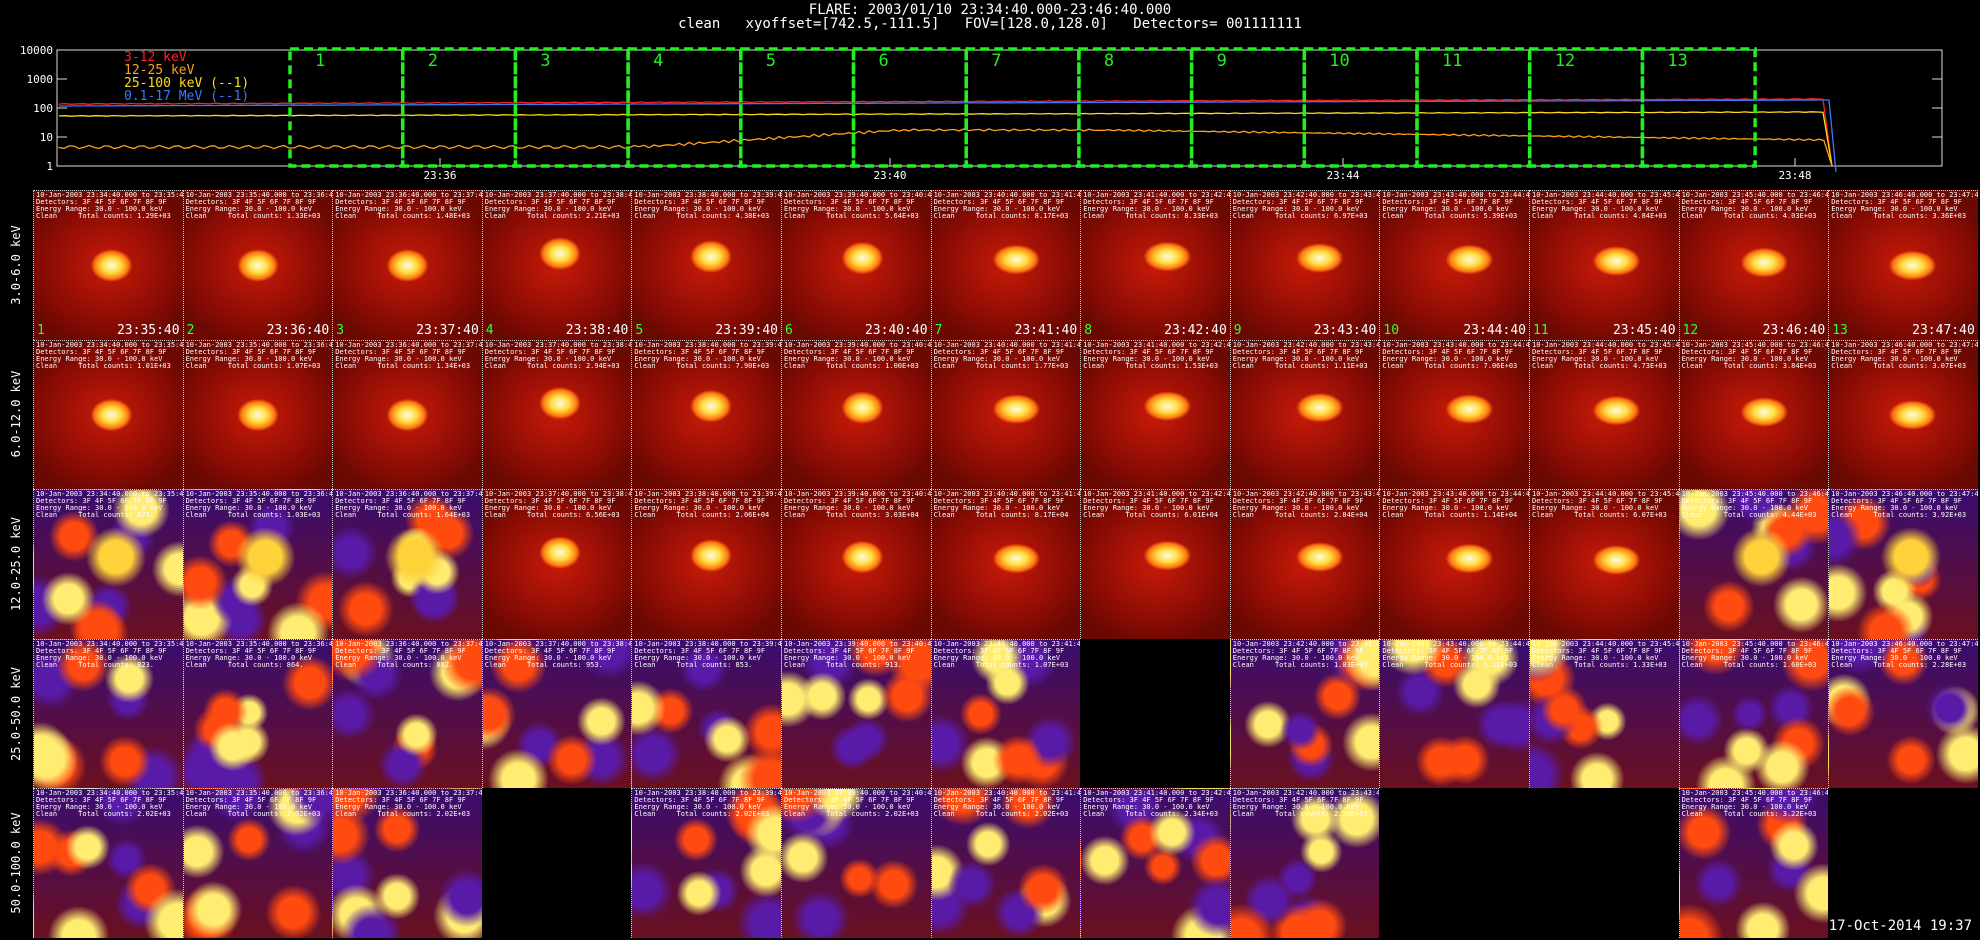 Image resolution: width=1980 pixels, height=940 pixels. Describe the element at coordinates (1794, 330) in the screenshot. I see `image-time-label: 23:46:40` at that location.